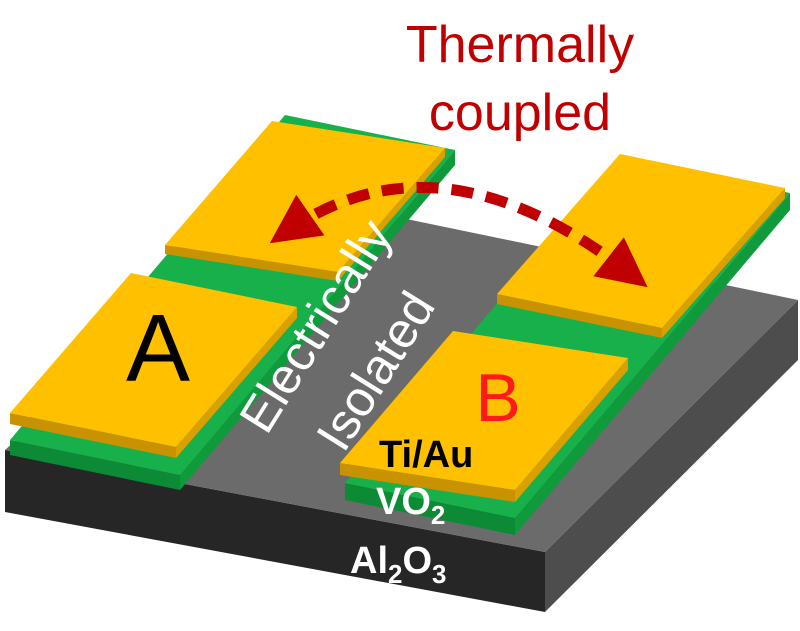  Describe the element at coordinates (723, 263) in the screenshot. I see `pad-back-right-side` at that location.